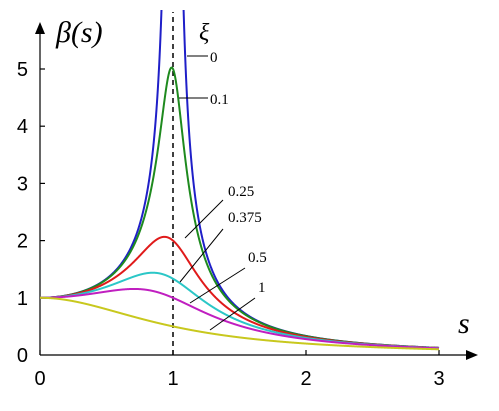 This screenshot has height=411, width=499. I want to click on x-tick-label-1: 1, so click(172, 379).